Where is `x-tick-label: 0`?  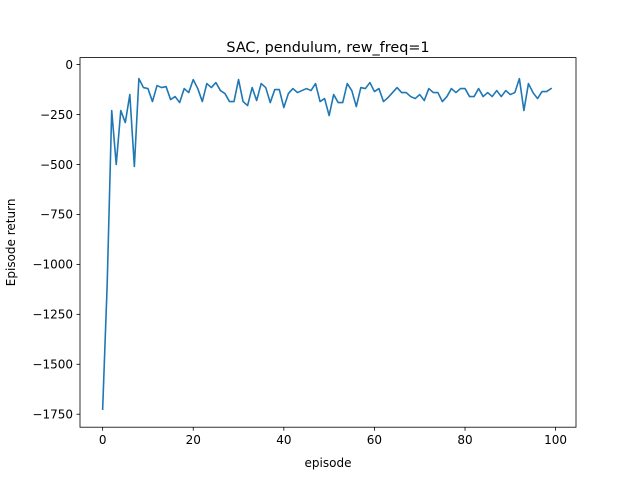 x-tick-label: 0 is located at coordinates (103, 440).